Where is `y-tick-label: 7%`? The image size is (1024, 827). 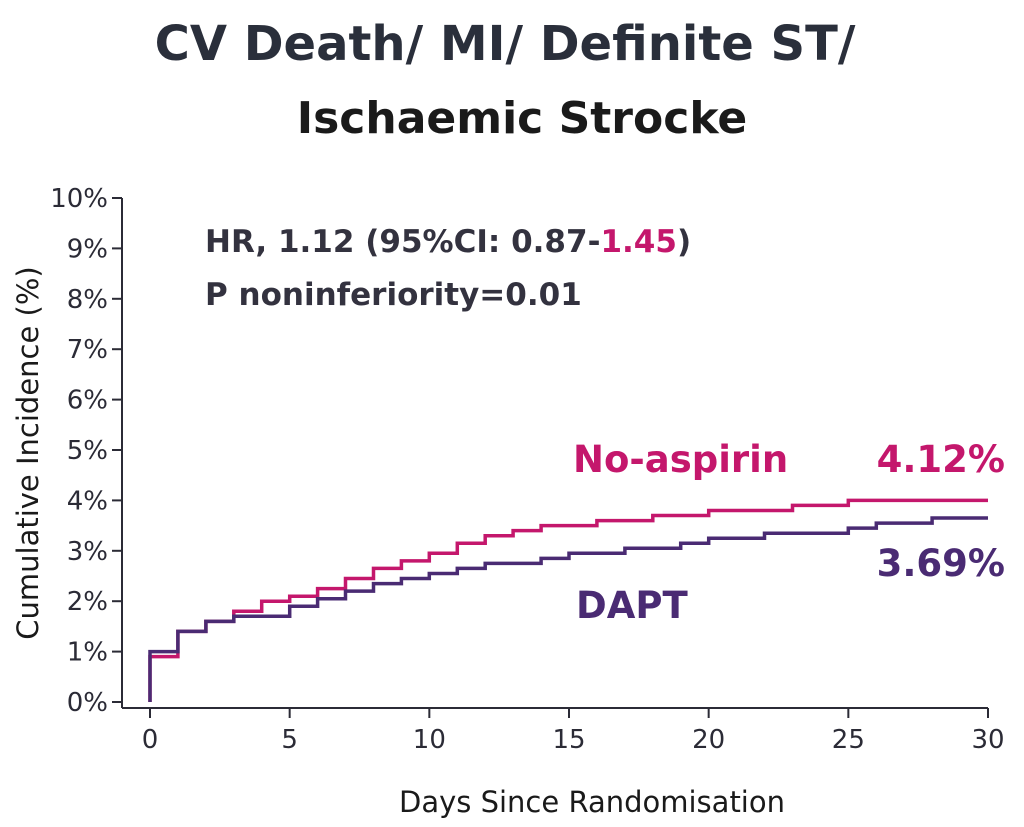
y-tick-label: 7% is located at coordinates (87, 350).